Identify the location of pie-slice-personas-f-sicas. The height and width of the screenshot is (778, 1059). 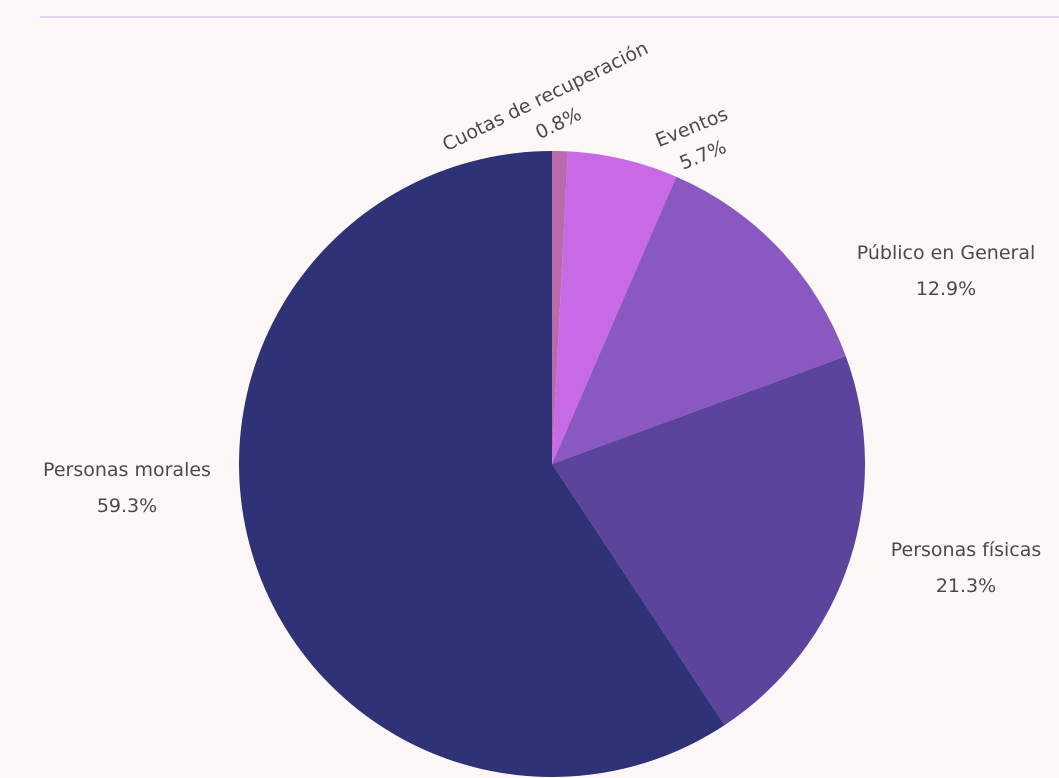
(708, 541).